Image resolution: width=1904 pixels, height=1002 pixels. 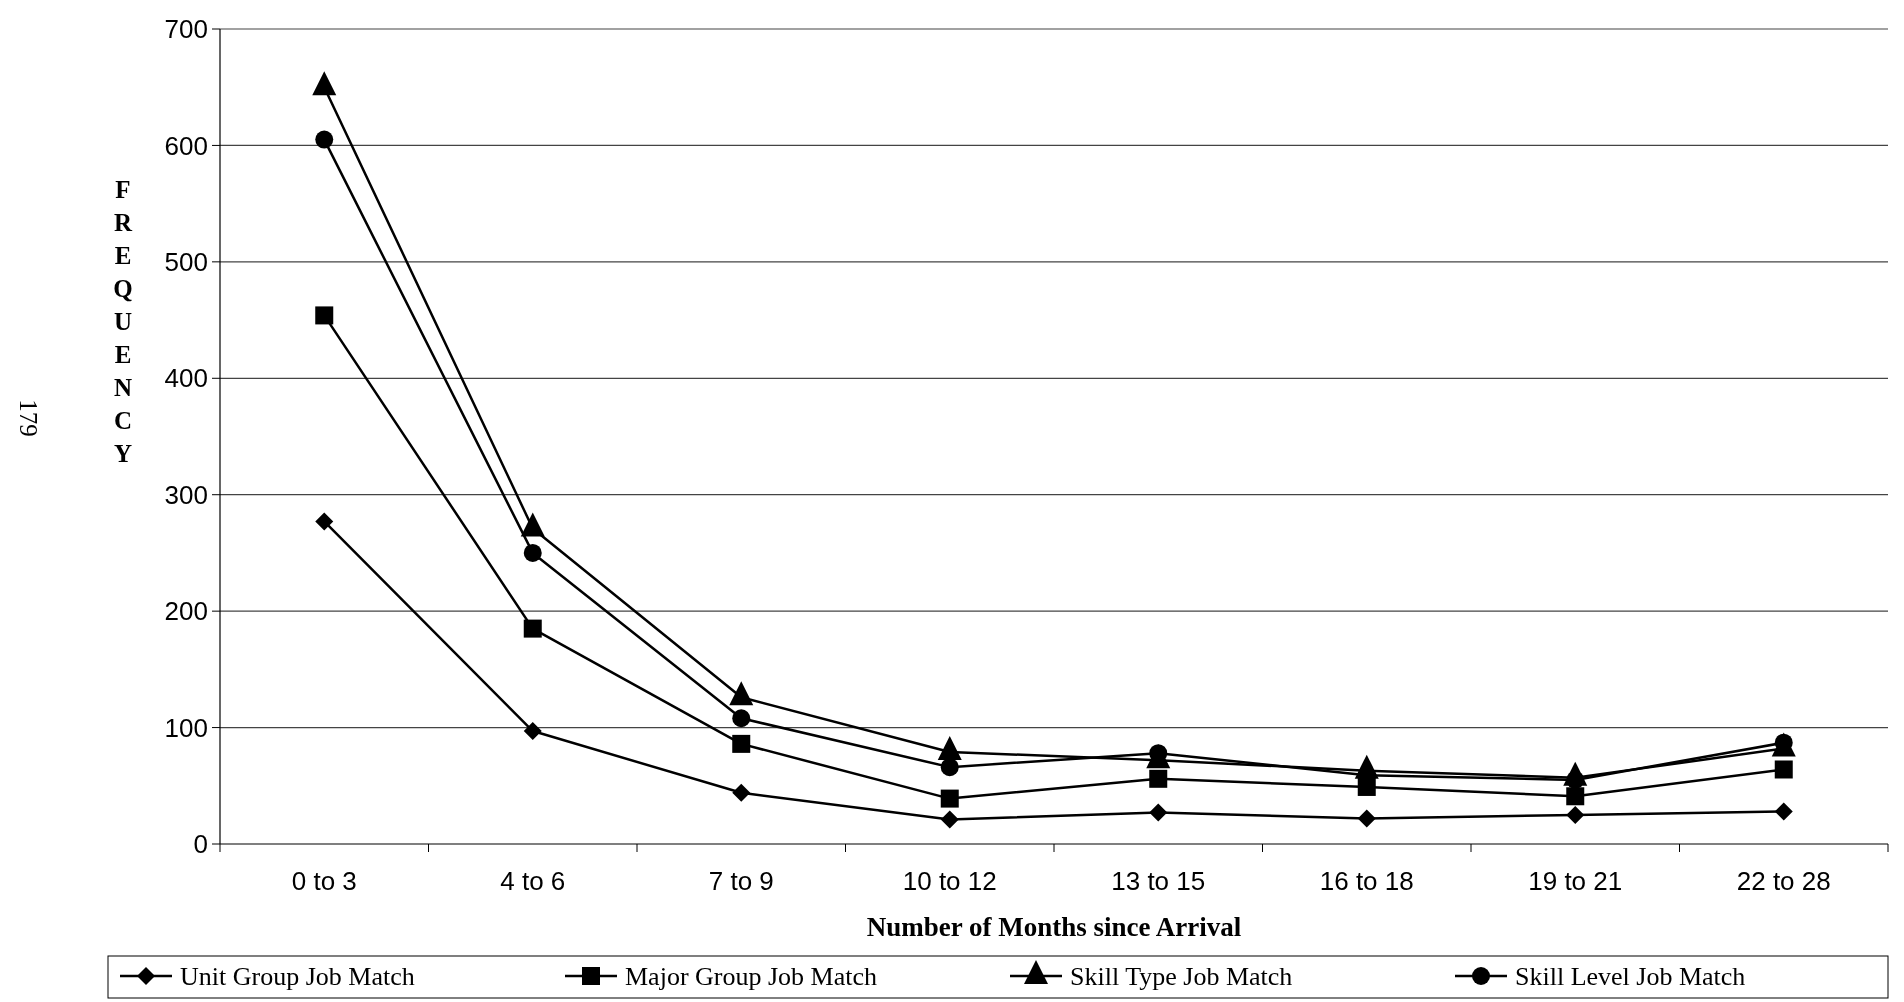 I want to click on y-tick-label: 400, so click(x=186, y=378).